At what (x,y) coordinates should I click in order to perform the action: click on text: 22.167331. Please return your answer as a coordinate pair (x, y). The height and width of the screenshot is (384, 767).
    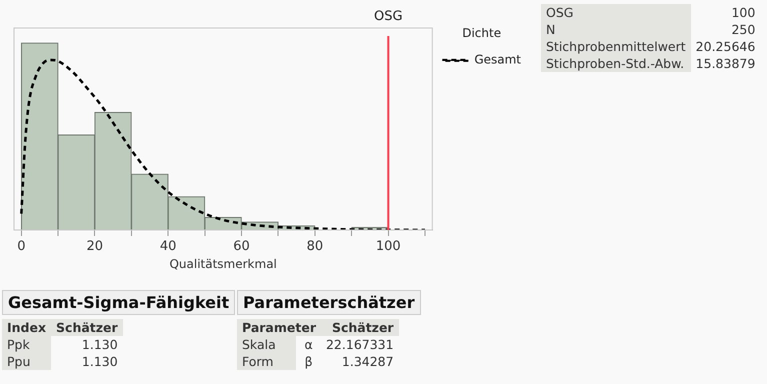
    Looking at the image, I should click on (359, 344).